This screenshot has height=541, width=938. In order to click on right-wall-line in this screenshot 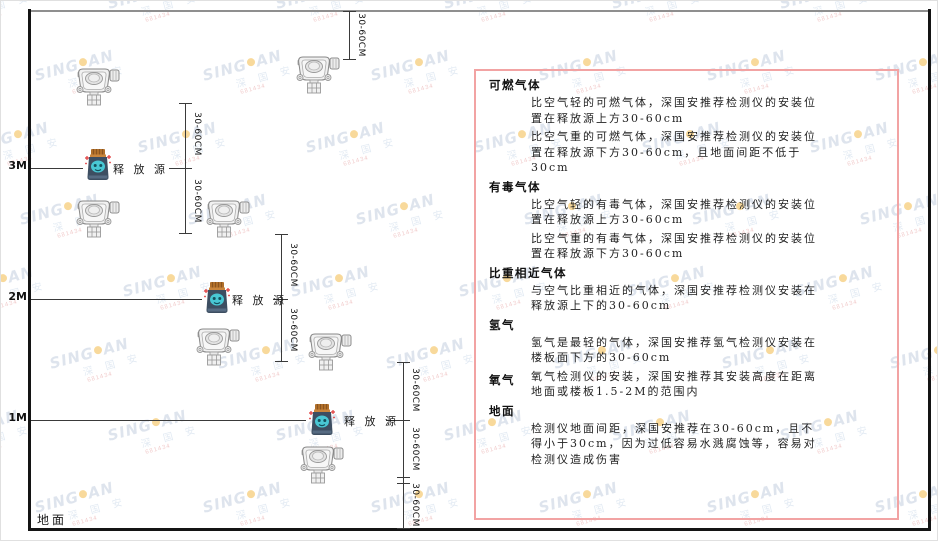, I will do `click(929, 270)`.